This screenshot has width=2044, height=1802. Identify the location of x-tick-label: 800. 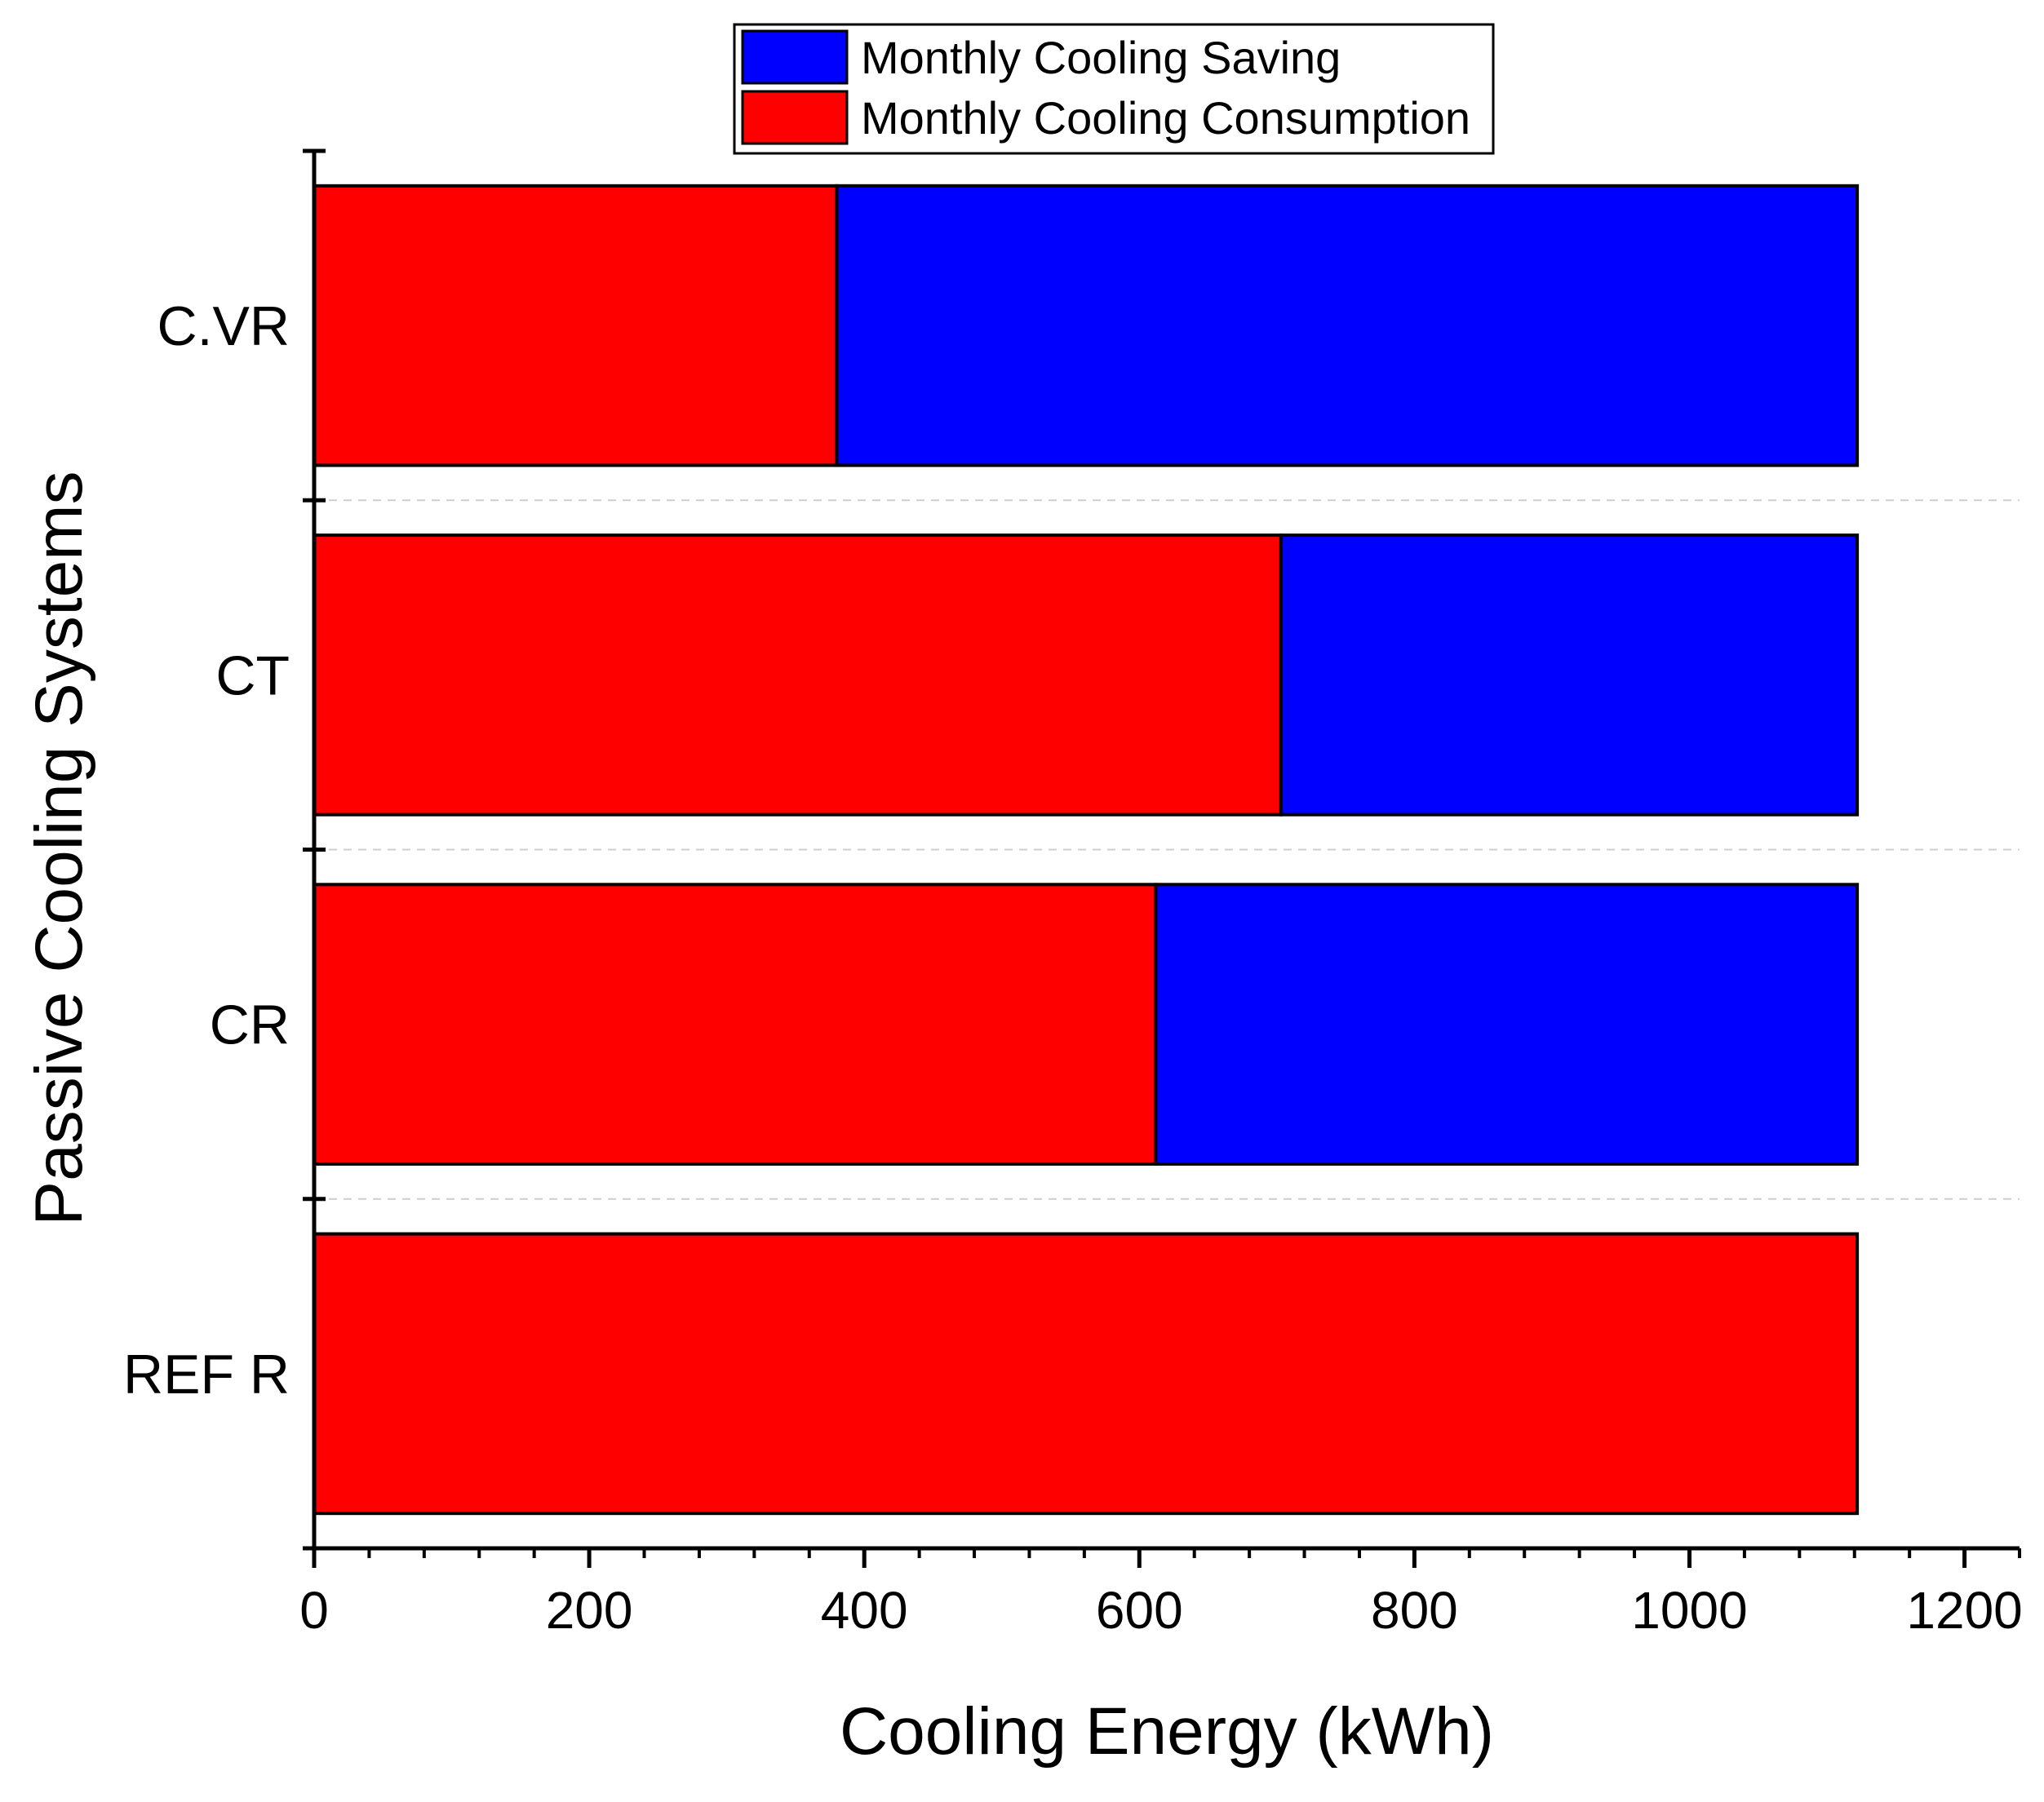
(1415, 1610).